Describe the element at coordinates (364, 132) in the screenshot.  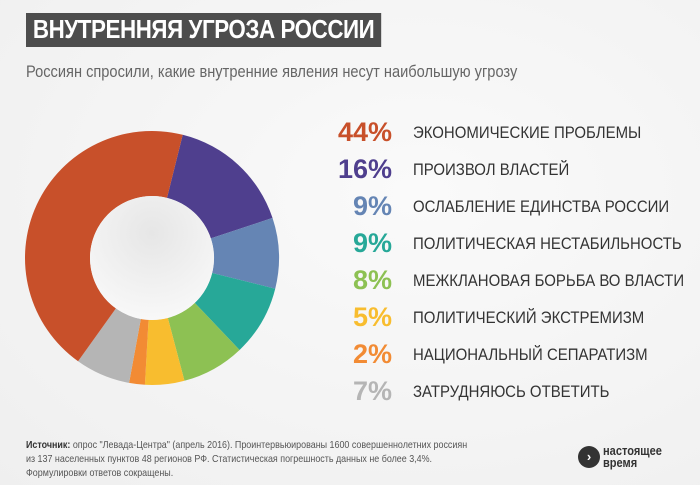
I see `data-label: 44%` at that location.